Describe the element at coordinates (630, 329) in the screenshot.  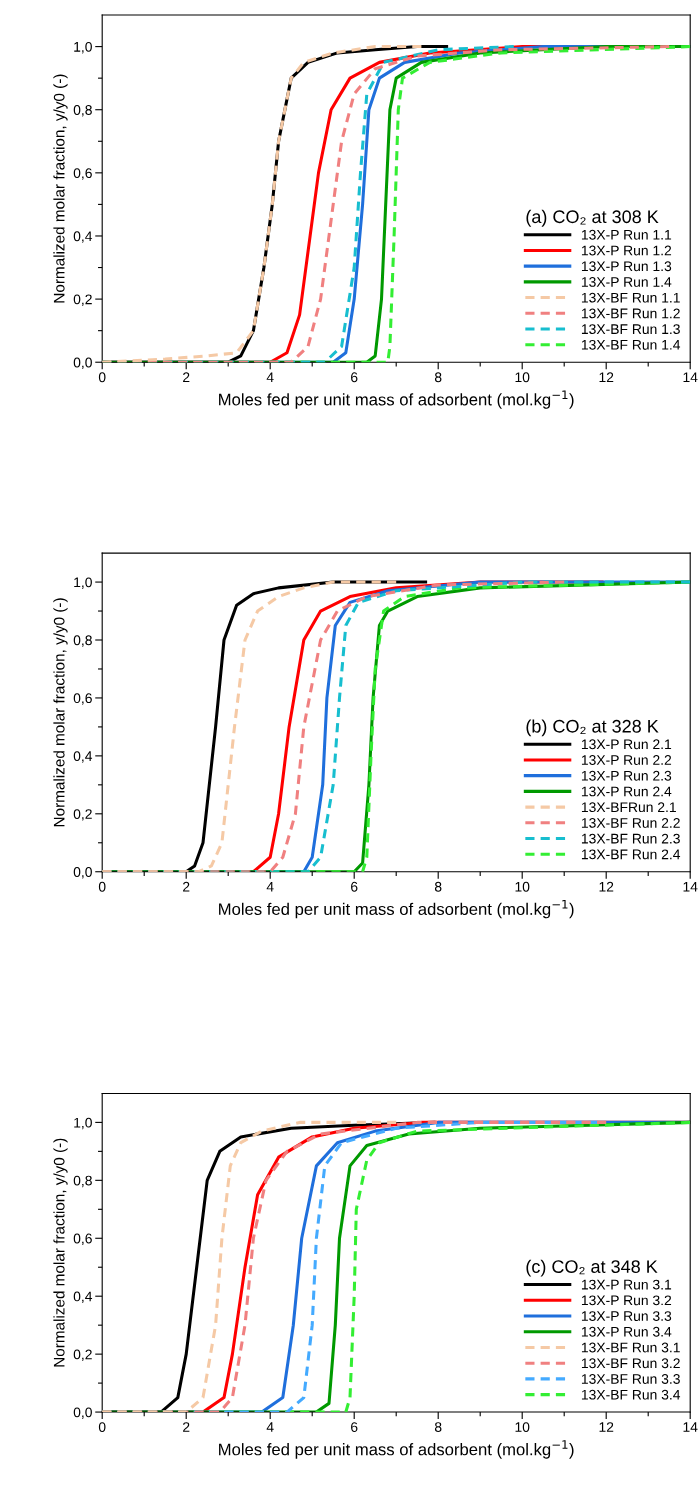
I see `legend-label: 13X-BF Run 1.3` at that location.